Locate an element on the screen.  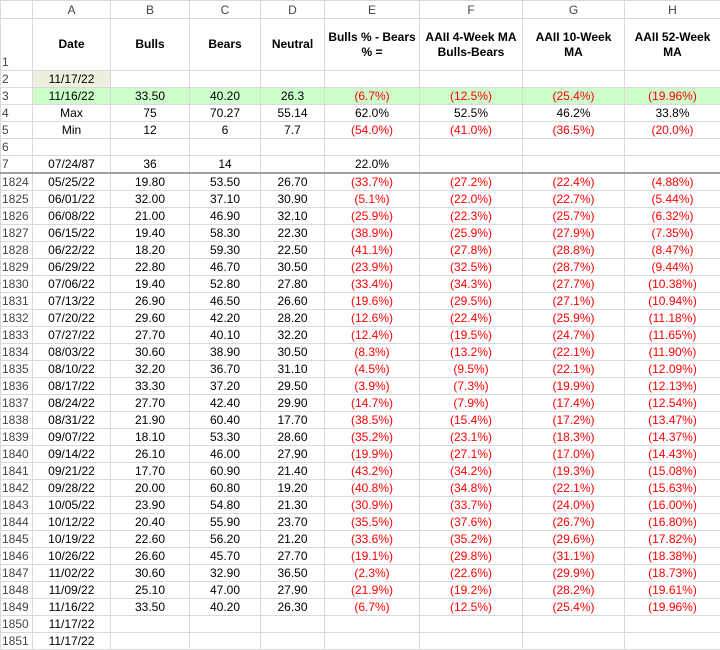
row-header: 1826 is located at coordinates (17, 216).